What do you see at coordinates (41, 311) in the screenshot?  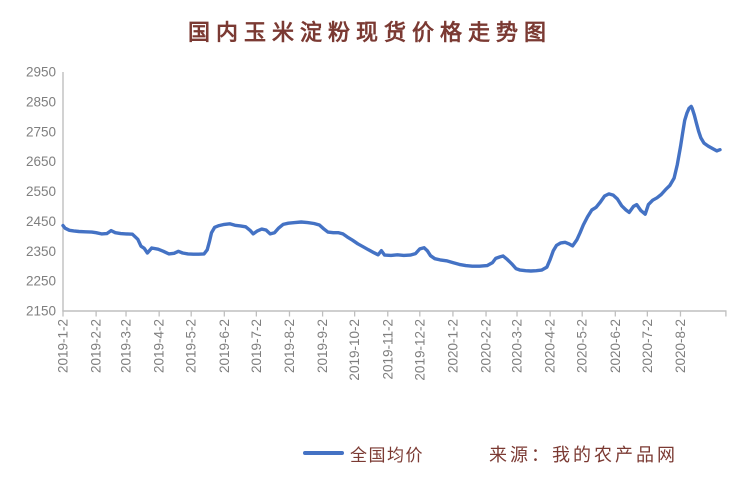 I see `y-tick-label: 2150` at bounding box center [41, 311].